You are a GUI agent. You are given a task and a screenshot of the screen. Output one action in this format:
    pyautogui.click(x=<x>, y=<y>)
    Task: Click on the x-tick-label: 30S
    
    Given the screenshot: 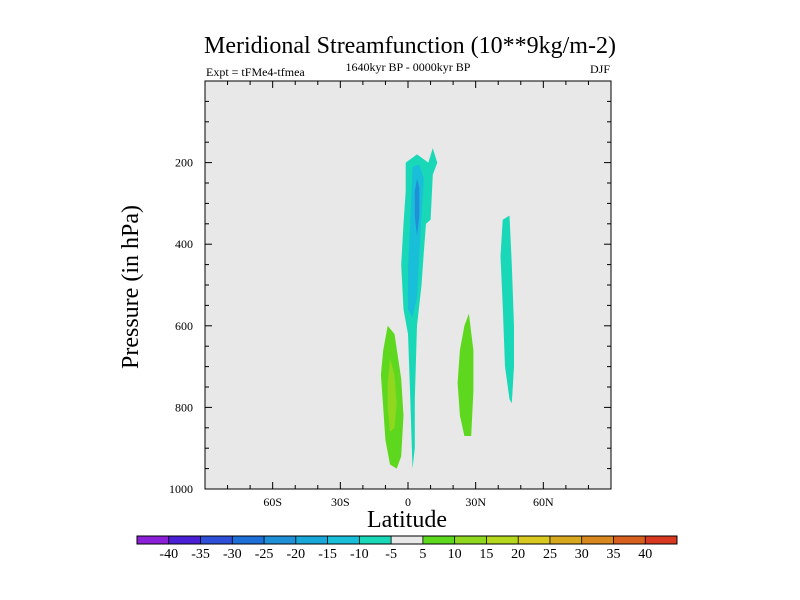 What is the action you would take?
    pyautogui.click(x=340, y=502)
    